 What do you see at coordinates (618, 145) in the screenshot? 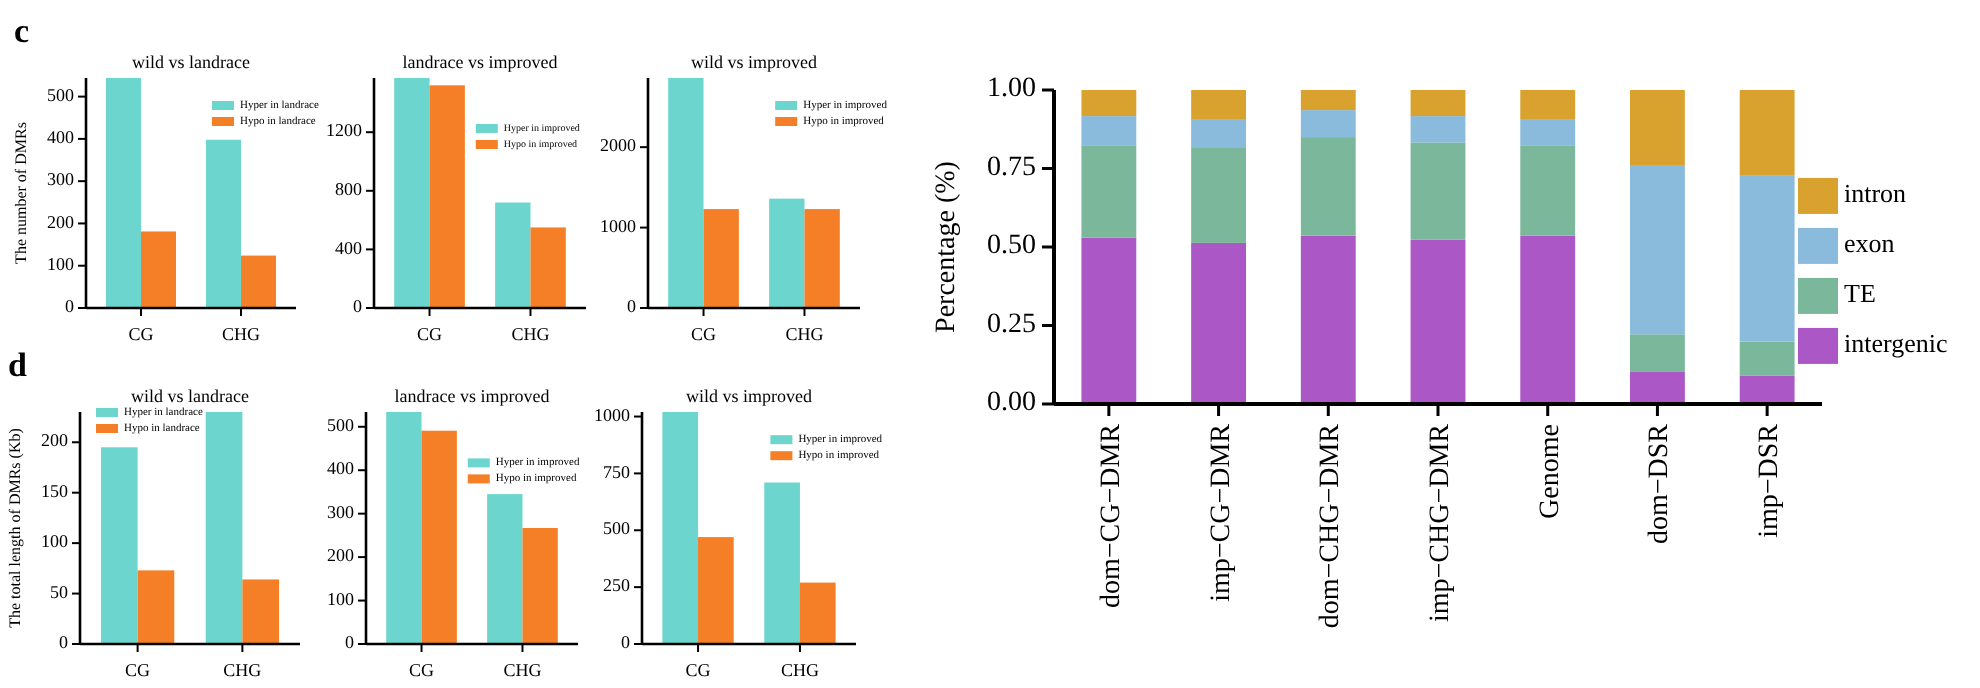
I see `y-tick-label: 2000` at bounding box center [618, 145].